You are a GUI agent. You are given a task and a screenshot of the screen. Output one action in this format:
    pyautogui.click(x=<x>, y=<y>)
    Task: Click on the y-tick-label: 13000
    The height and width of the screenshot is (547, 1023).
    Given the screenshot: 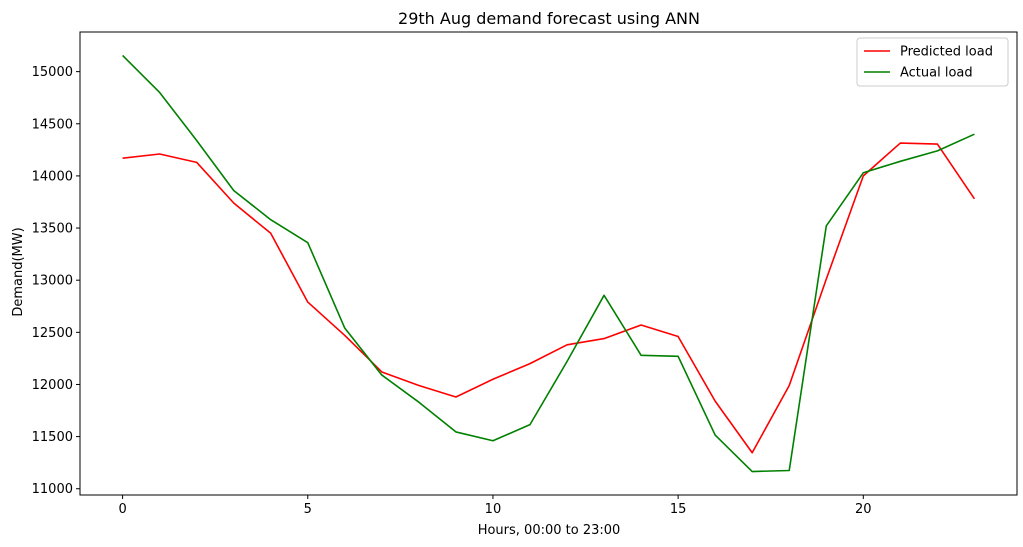 What is the action you would take?
    pyautogui.click(x=52, y=281)
    